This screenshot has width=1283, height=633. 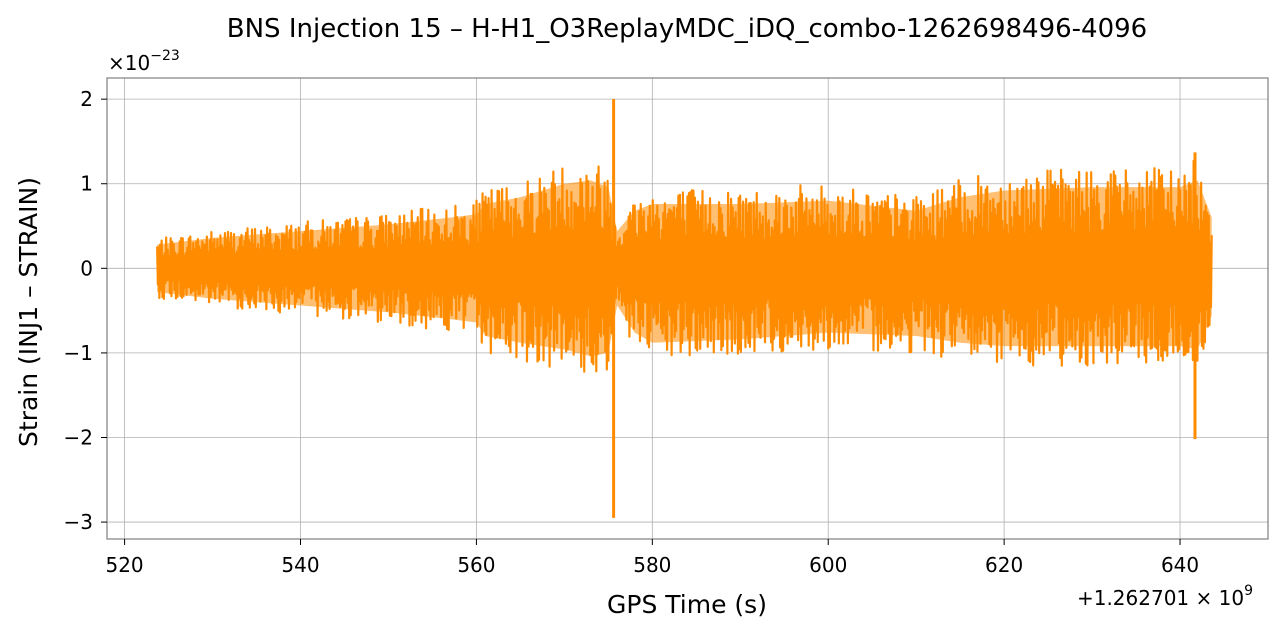 I want to click on y-scale-factor: ×10⁻²³, so click(x=144, y=61).